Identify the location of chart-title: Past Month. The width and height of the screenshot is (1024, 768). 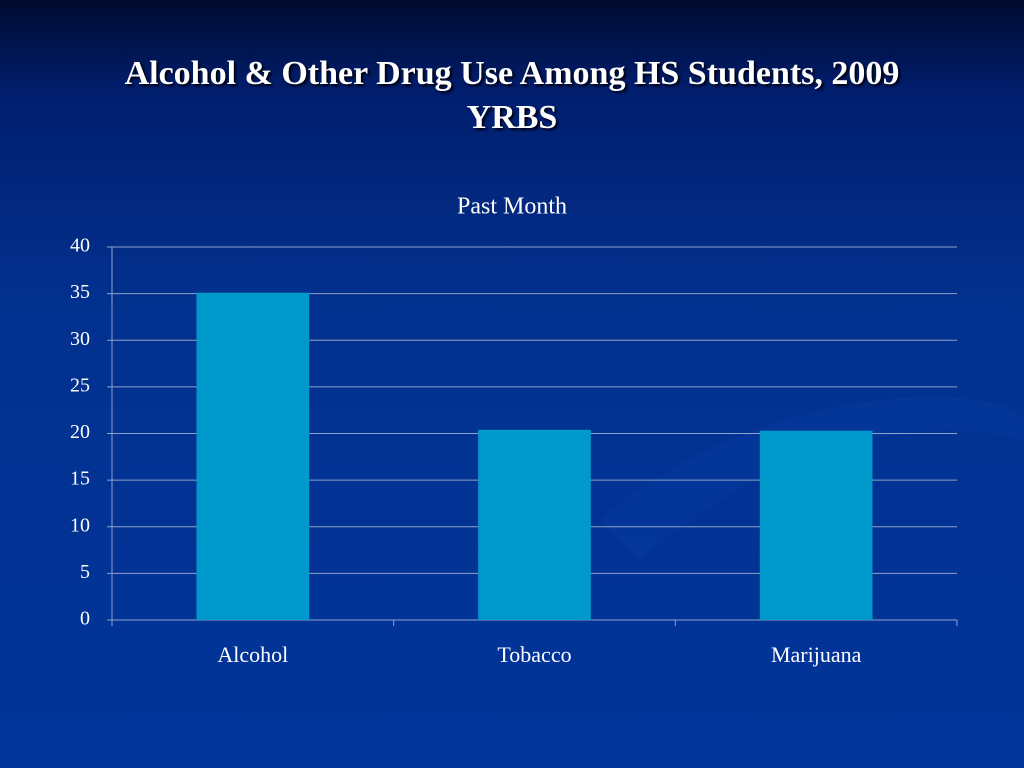
(512, 207).